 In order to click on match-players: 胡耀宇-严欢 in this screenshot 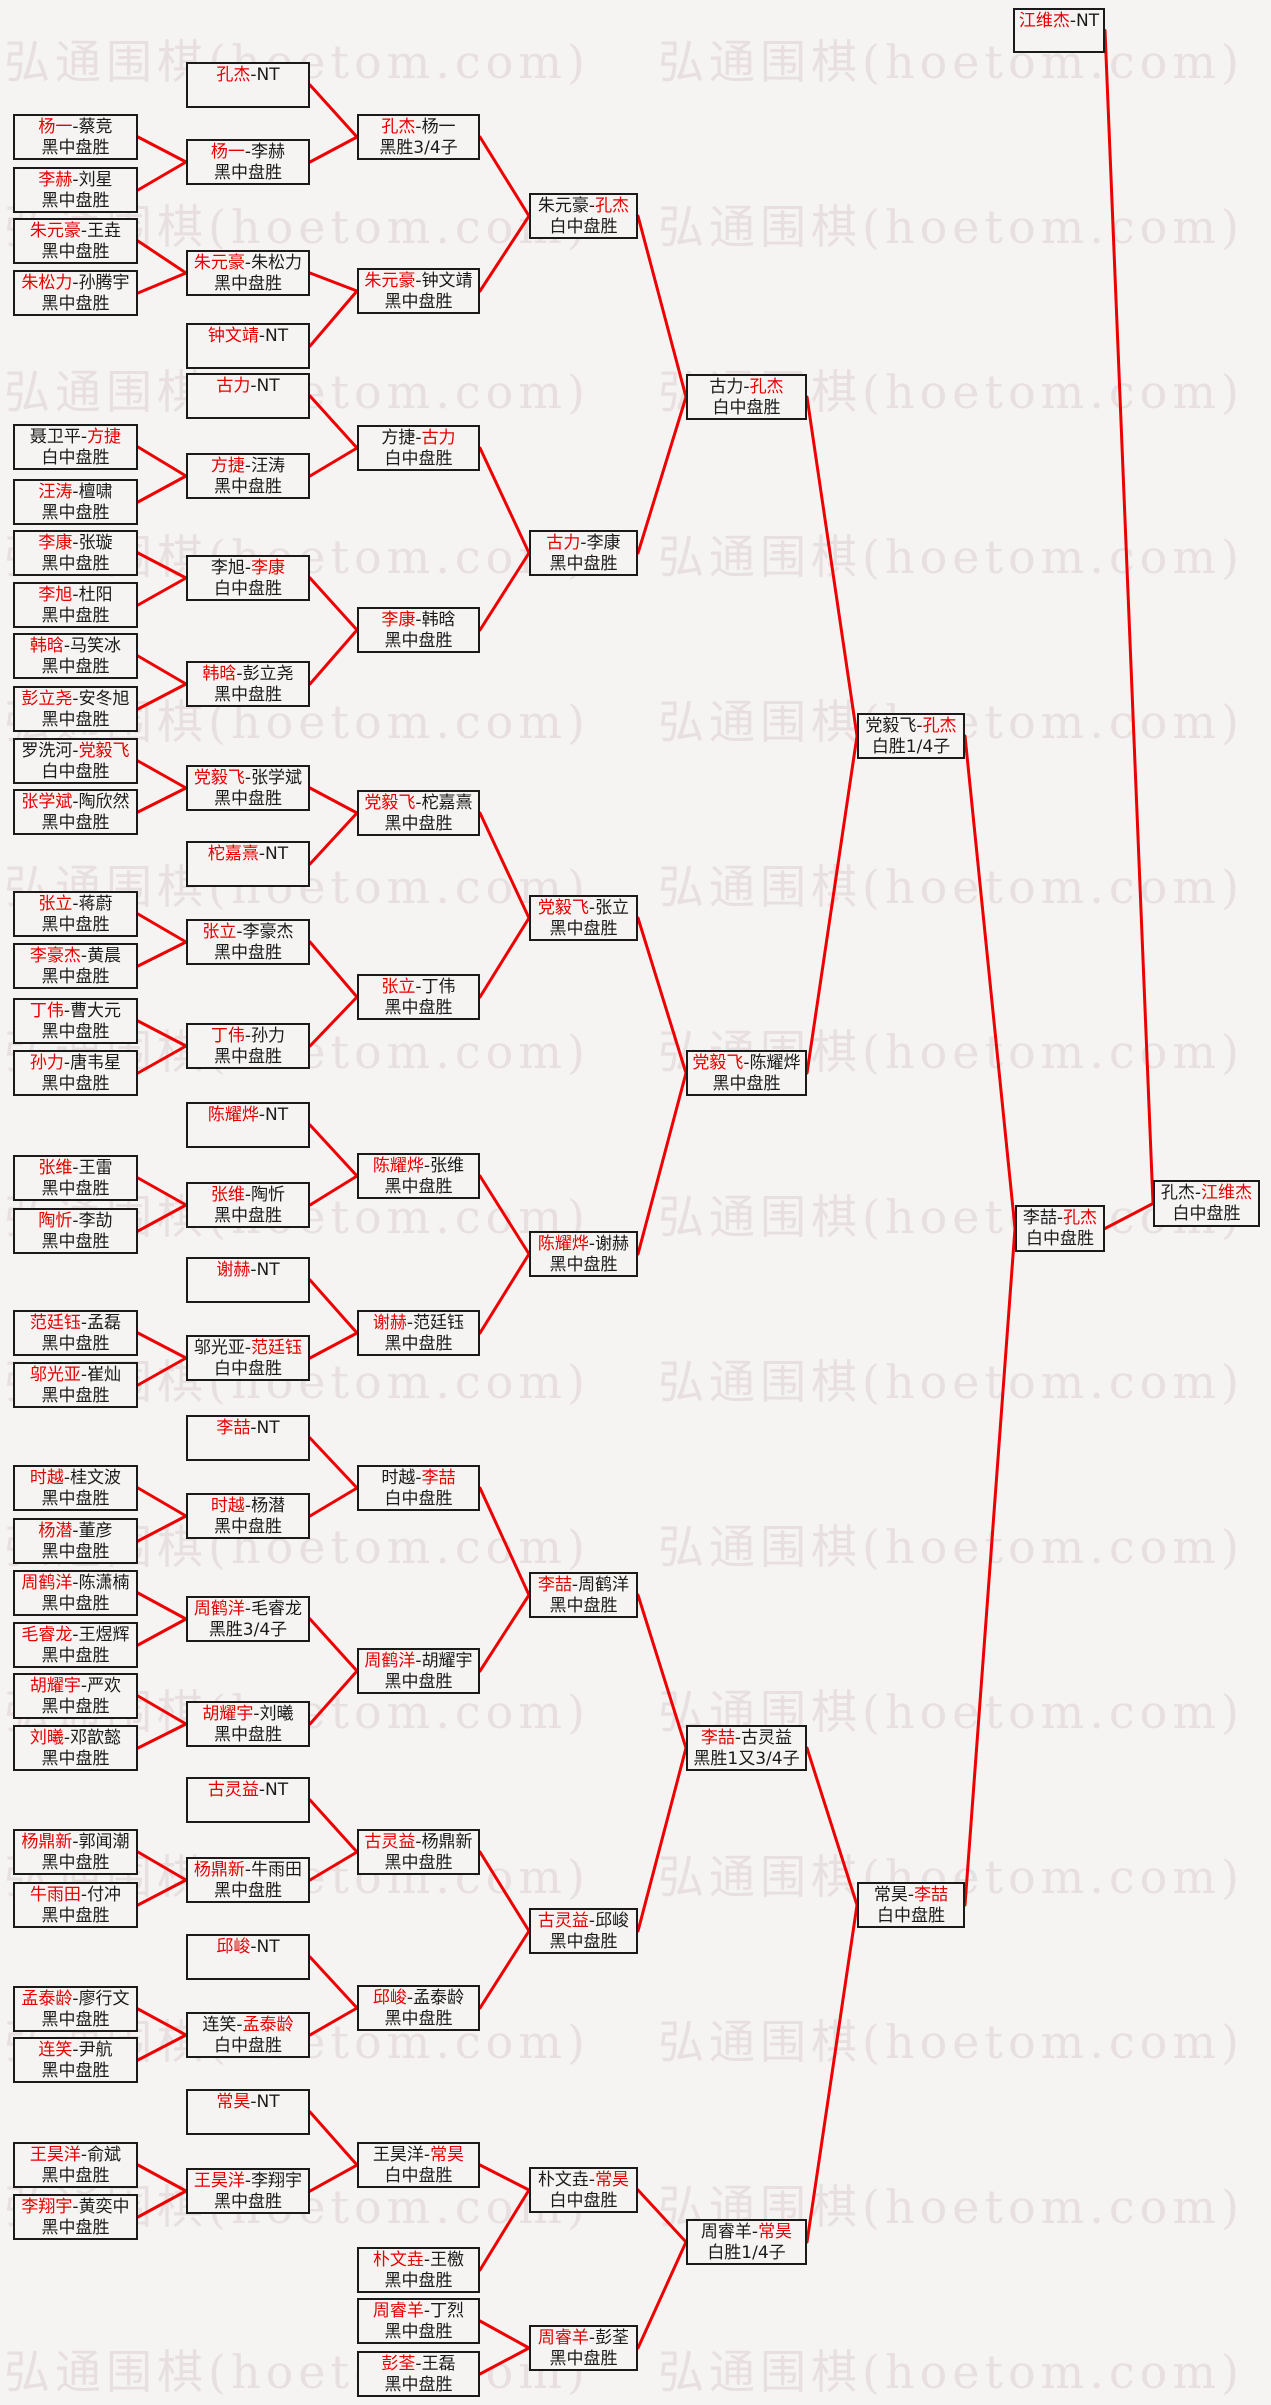, I will do `click(75, 1686)`.